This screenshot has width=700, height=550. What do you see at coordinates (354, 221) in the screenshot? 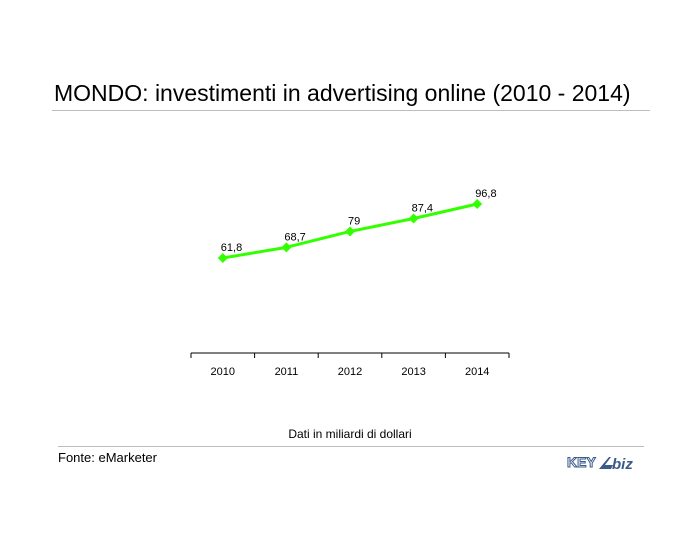
I see `data-label: 79` at bounding box center [354, 221].